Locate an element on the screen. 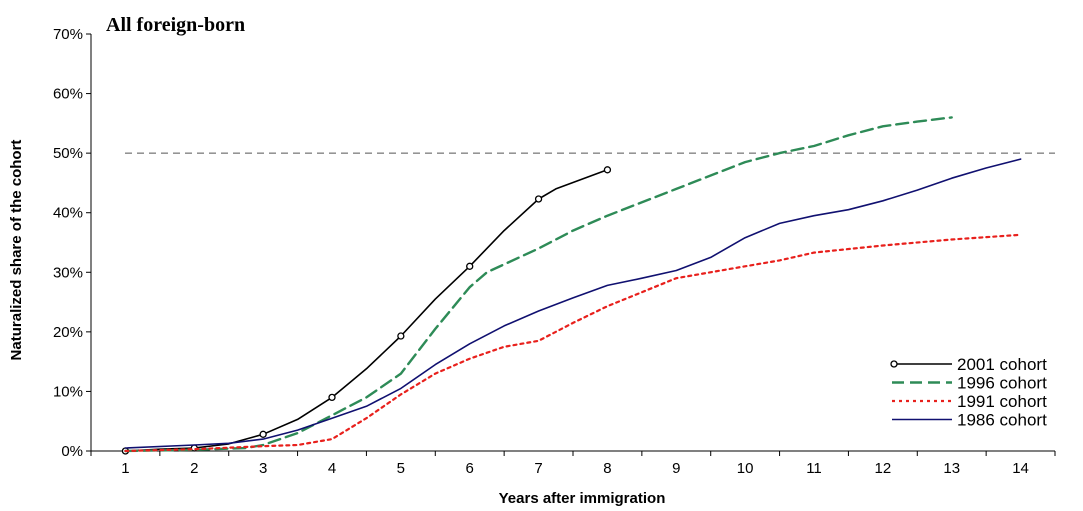 This screenshot has width=1083, height=511. x-tick-label: 2 is located at coordinates (194, 468).